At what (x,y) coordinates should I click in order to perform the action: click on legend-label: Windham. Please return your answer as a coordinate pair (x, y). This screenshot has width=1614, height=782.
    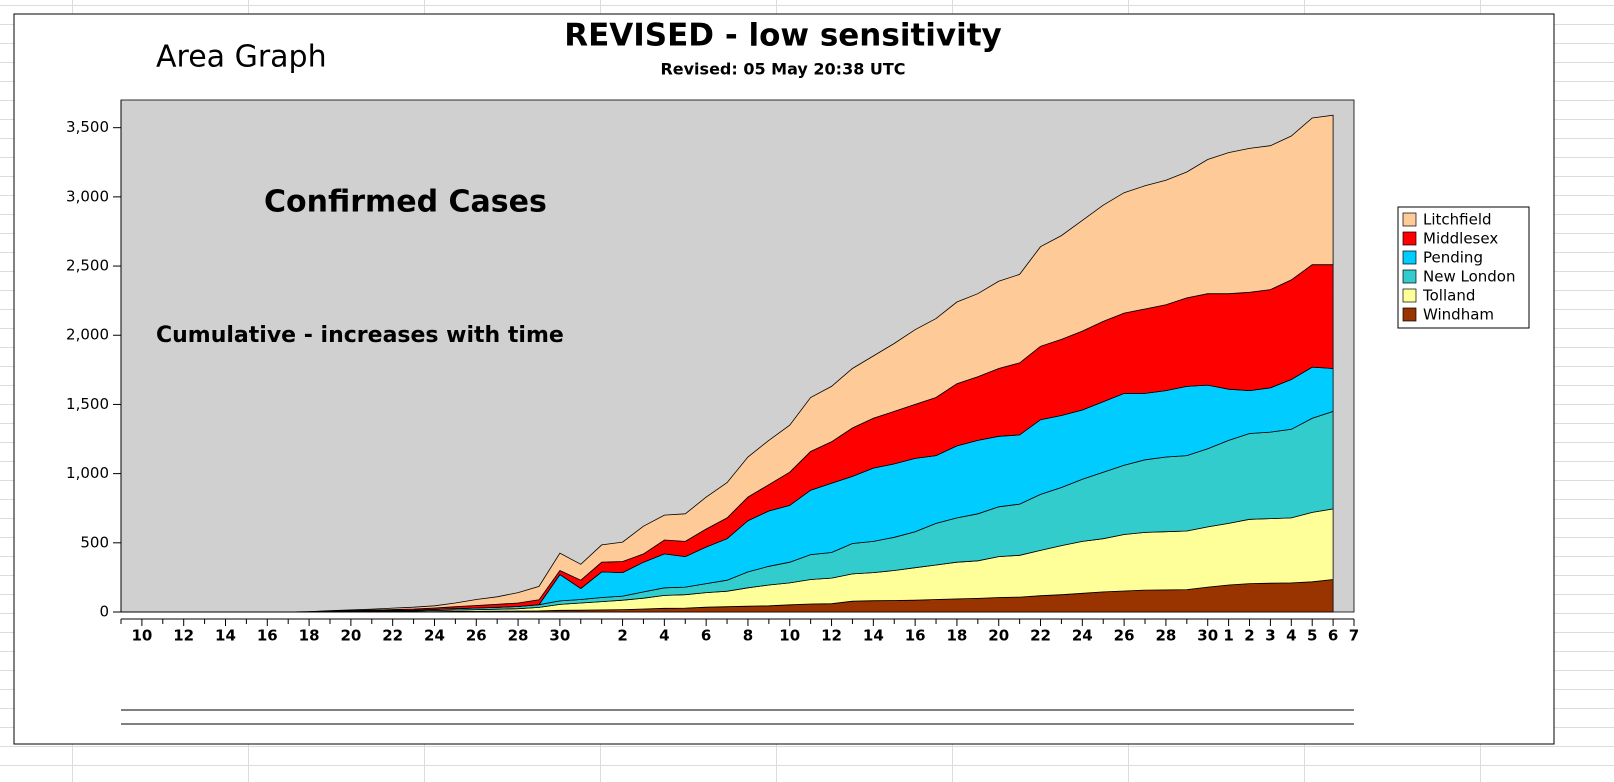
    Looking at the image, I should click on (1458, 315).